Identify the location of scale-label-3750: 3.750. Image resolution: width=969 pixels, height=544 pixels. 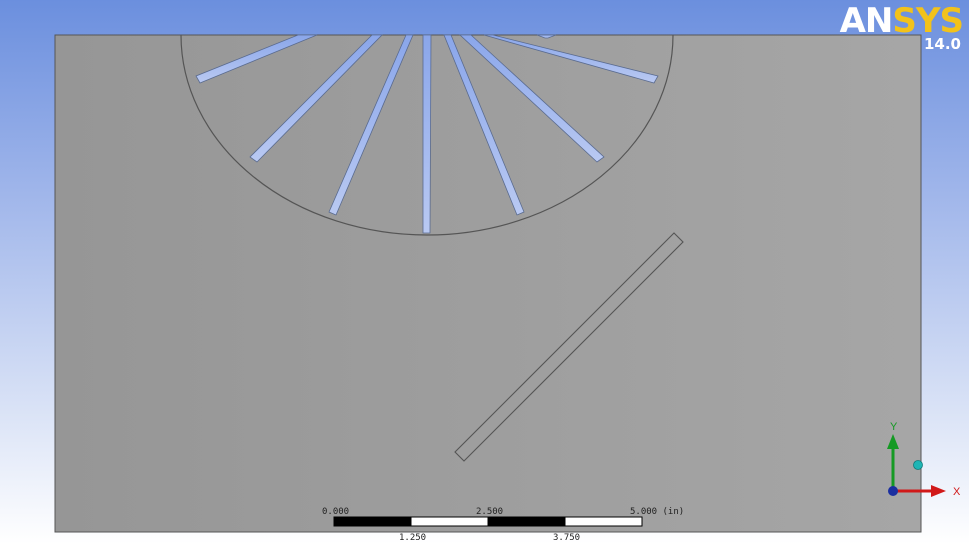
(566, 538).